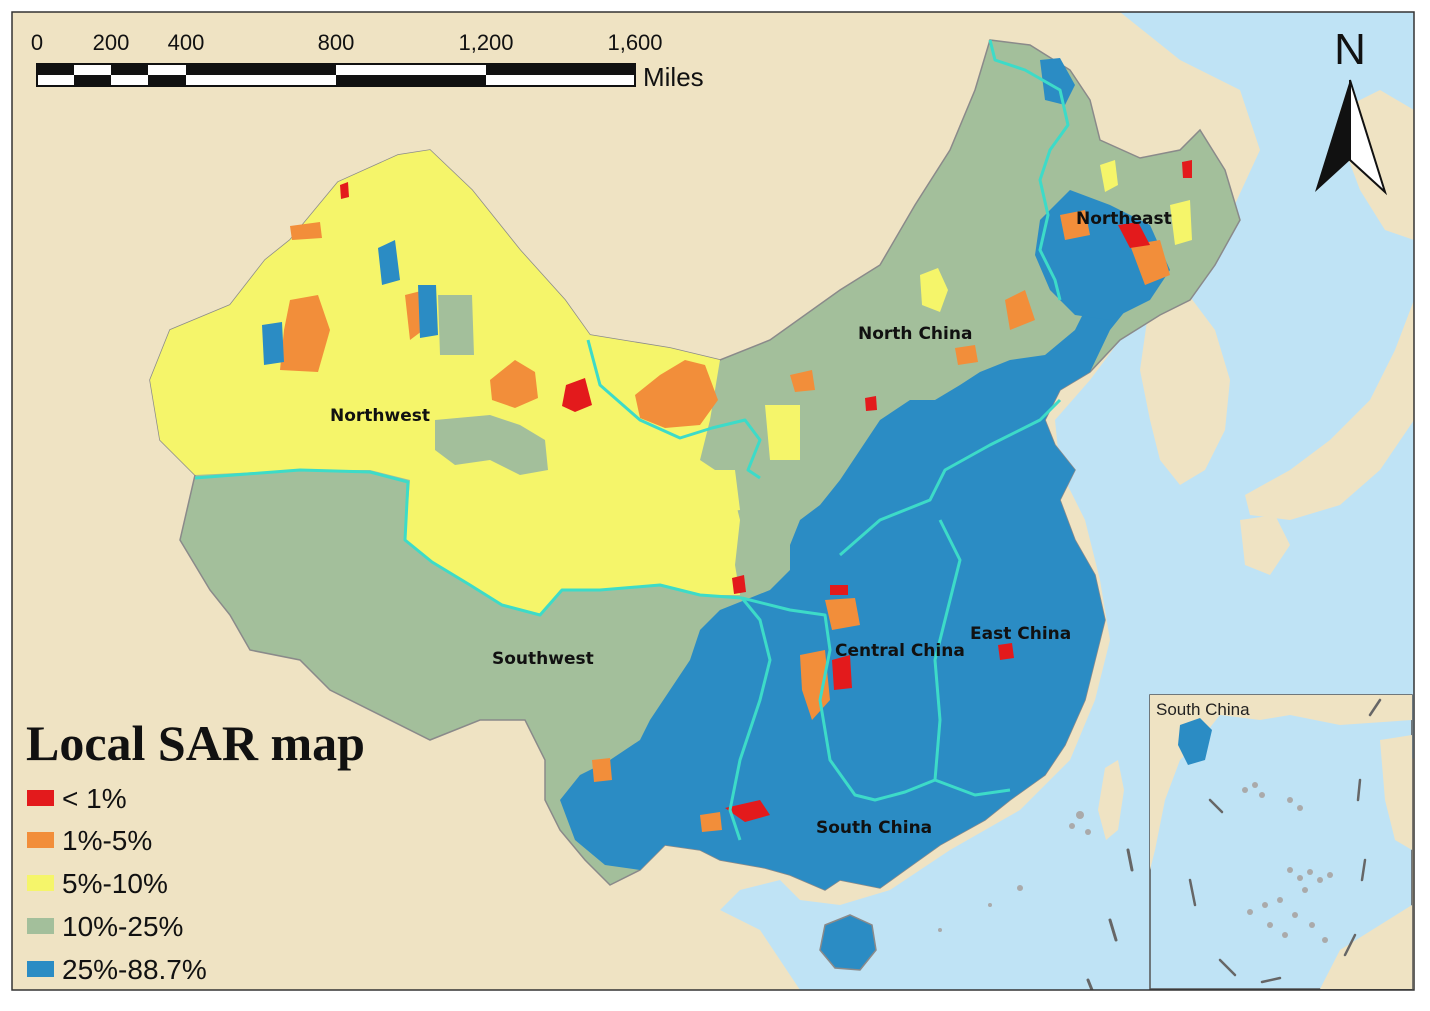  Describe the element at coordinates (1057, 81) in the screenshot. I see `region-north-blue-top` at that location.